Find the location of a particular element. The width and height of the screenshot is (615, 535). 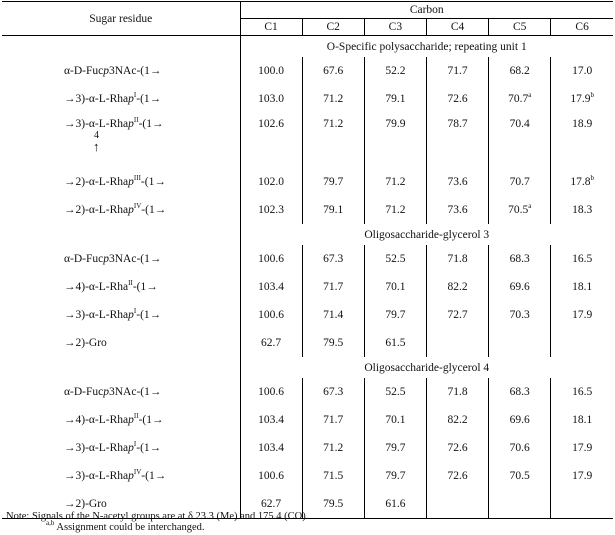

shift-value: 70.5 is located at coordinates (518, 210).